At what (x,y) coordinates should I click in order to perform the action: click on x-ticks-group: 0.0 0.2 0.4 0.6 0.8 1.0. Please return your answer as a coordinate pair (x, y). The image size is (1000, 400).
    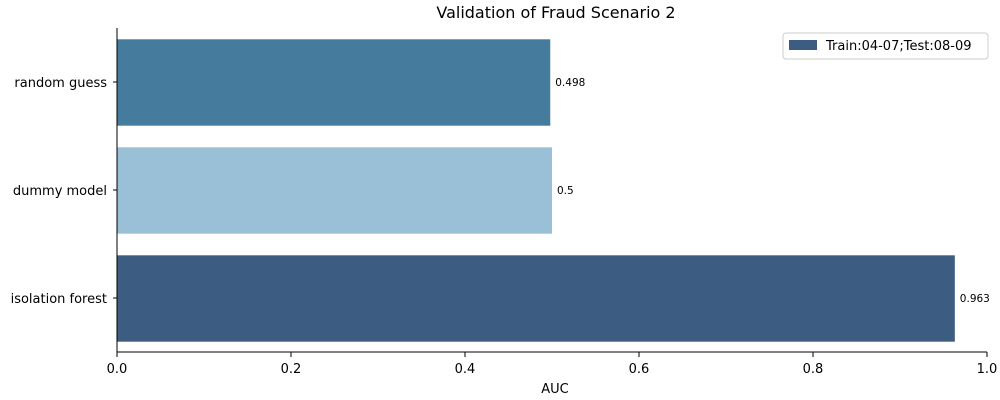
    Looking at the image, I should click on (552, 364).